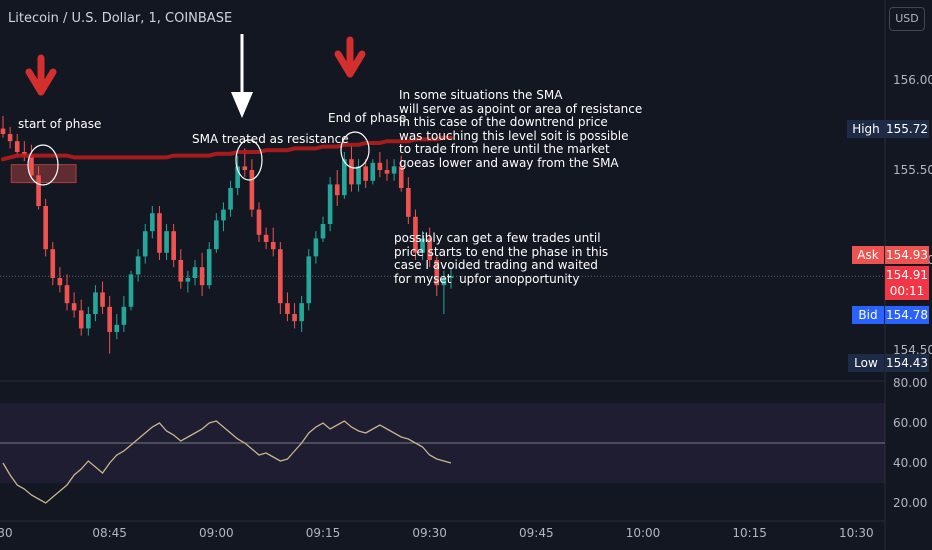  Describe the element at coordinates (242, 76) in the screenshot. I see `sma-resistance-arrow` at that location.